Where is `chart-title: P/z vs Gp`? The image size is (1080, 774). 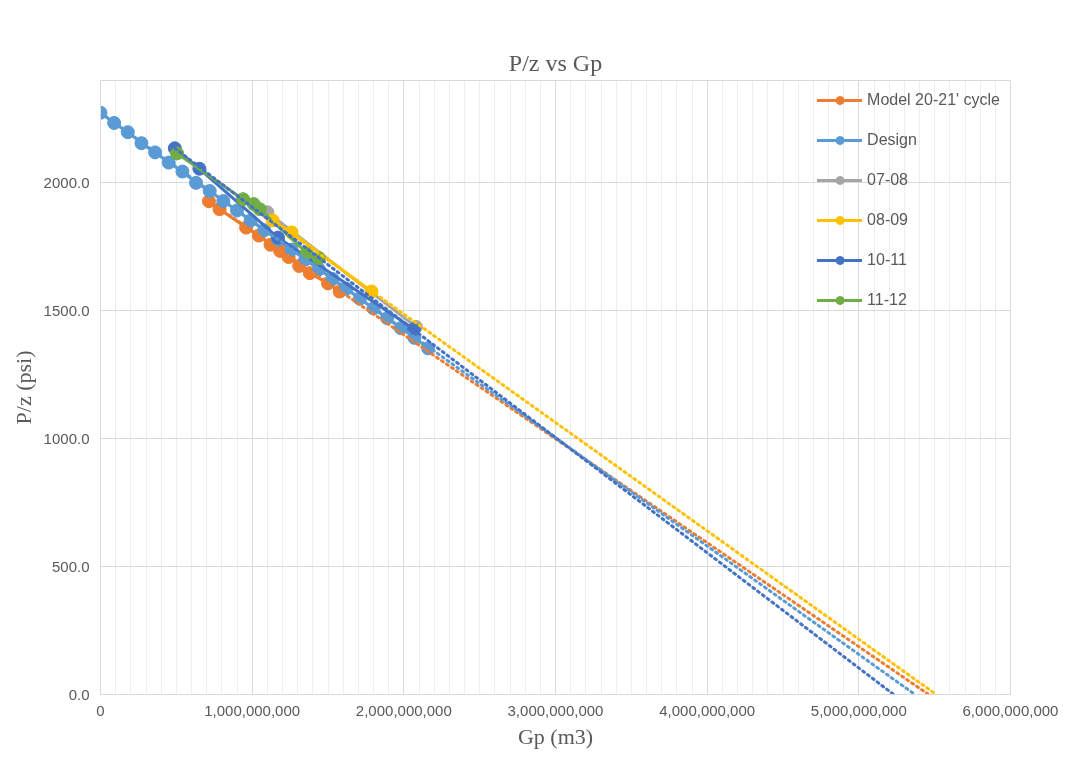 chart-title: P/z vs Gp is located at coordinates (555, 62).